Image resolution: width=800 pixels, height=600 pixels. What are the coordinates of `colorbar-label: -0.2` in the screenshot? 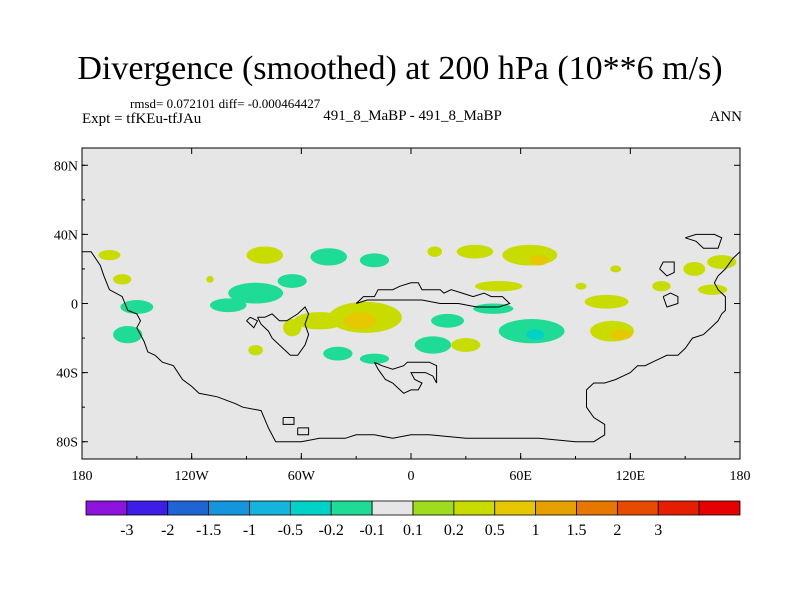 It's located at (331, 530).